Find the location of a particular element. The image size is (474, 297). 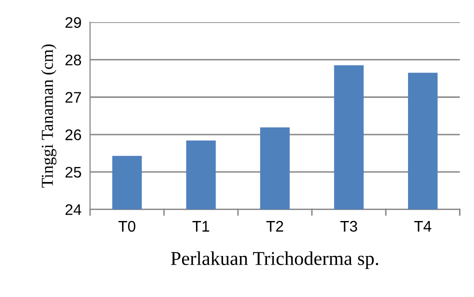

x-axis-title: Perlakuan Trichoderma sp. is located at coordinates (274, 260).